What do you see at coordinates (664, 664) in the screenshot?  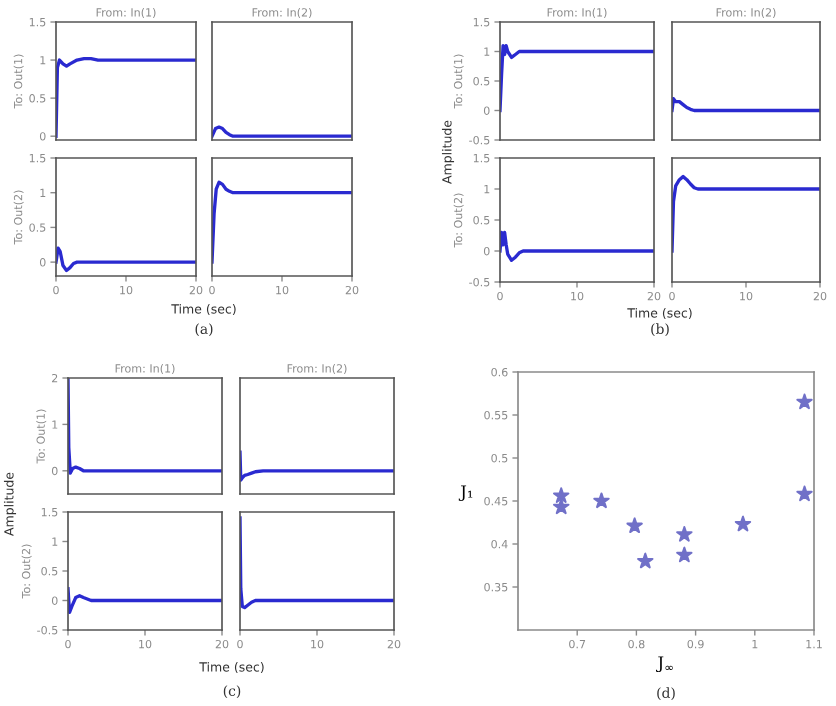 I see `x-axis-title: J$_{∞}$` at bounding box center [664, 664].